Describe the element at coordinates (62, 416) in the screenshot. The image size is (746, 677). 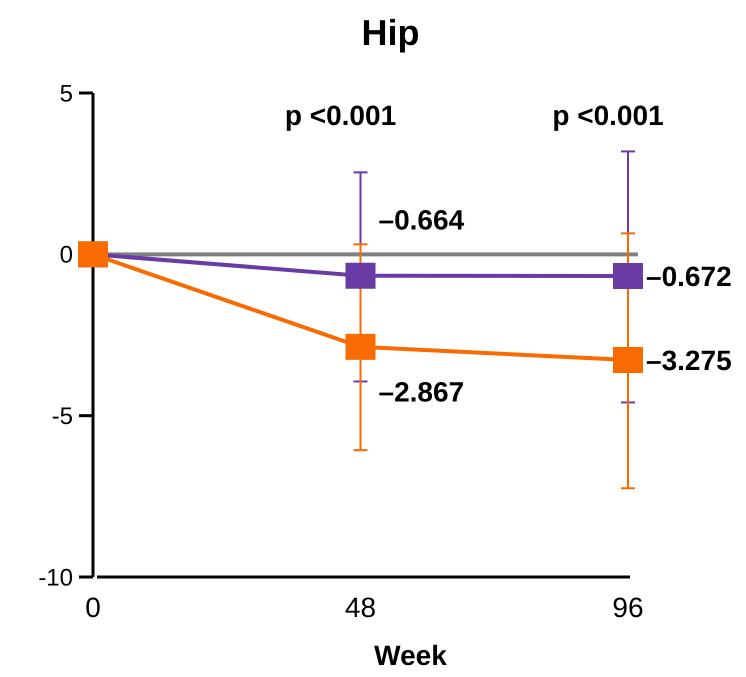
I see `y-tick-label: -5` at that location.